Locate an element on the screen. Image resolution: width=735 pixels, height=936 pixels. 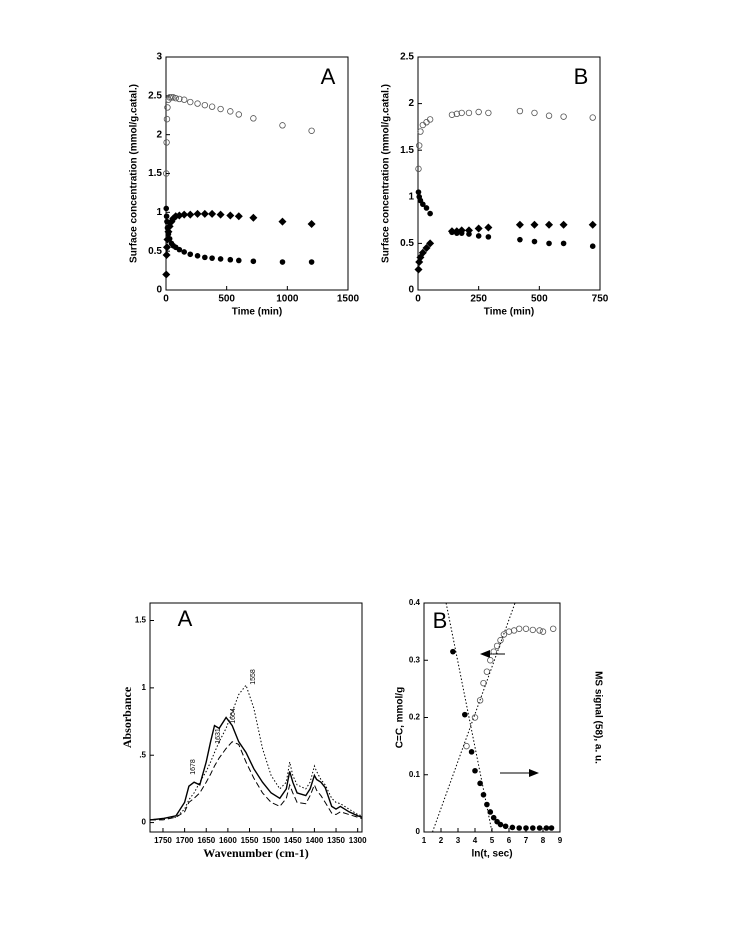
x-tick-label: 0 is located at coordinates (418, 299).